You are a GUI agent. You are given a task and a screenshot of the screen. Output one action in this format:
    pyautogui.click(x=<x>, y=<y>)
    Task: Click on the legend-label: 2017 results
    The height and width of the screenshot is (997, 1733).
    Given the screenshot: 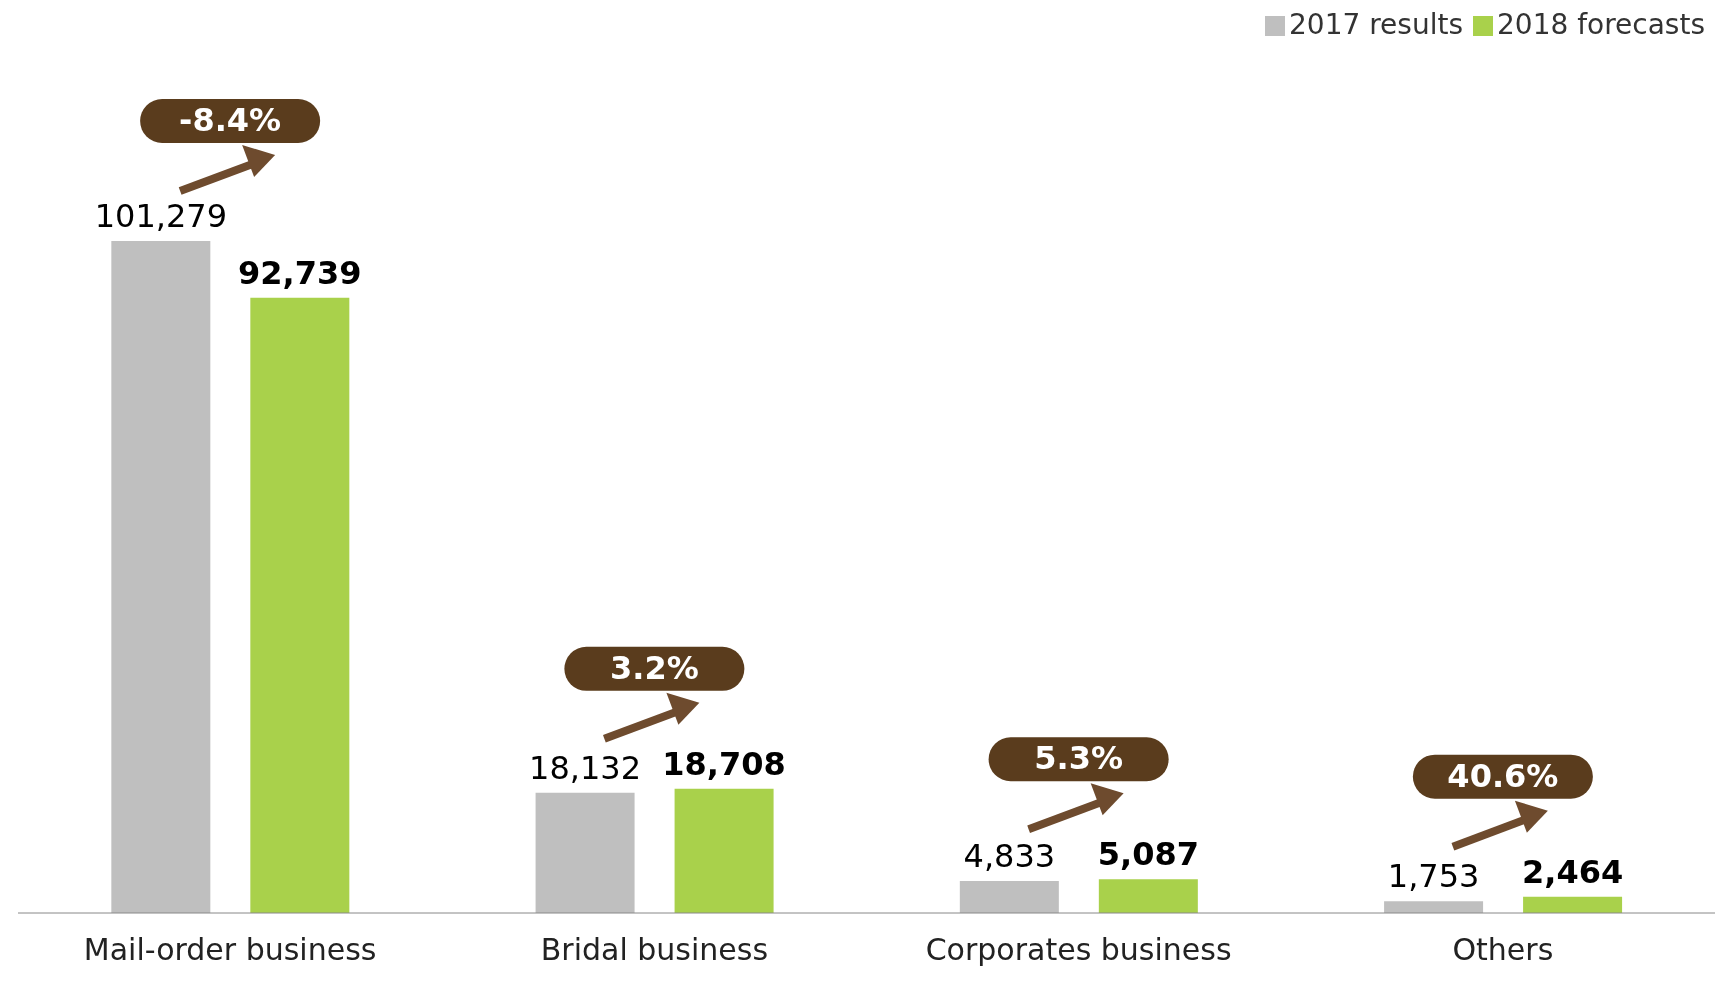 What is the action you would take?
    pyautogui.click(x=1376, y=24)
    